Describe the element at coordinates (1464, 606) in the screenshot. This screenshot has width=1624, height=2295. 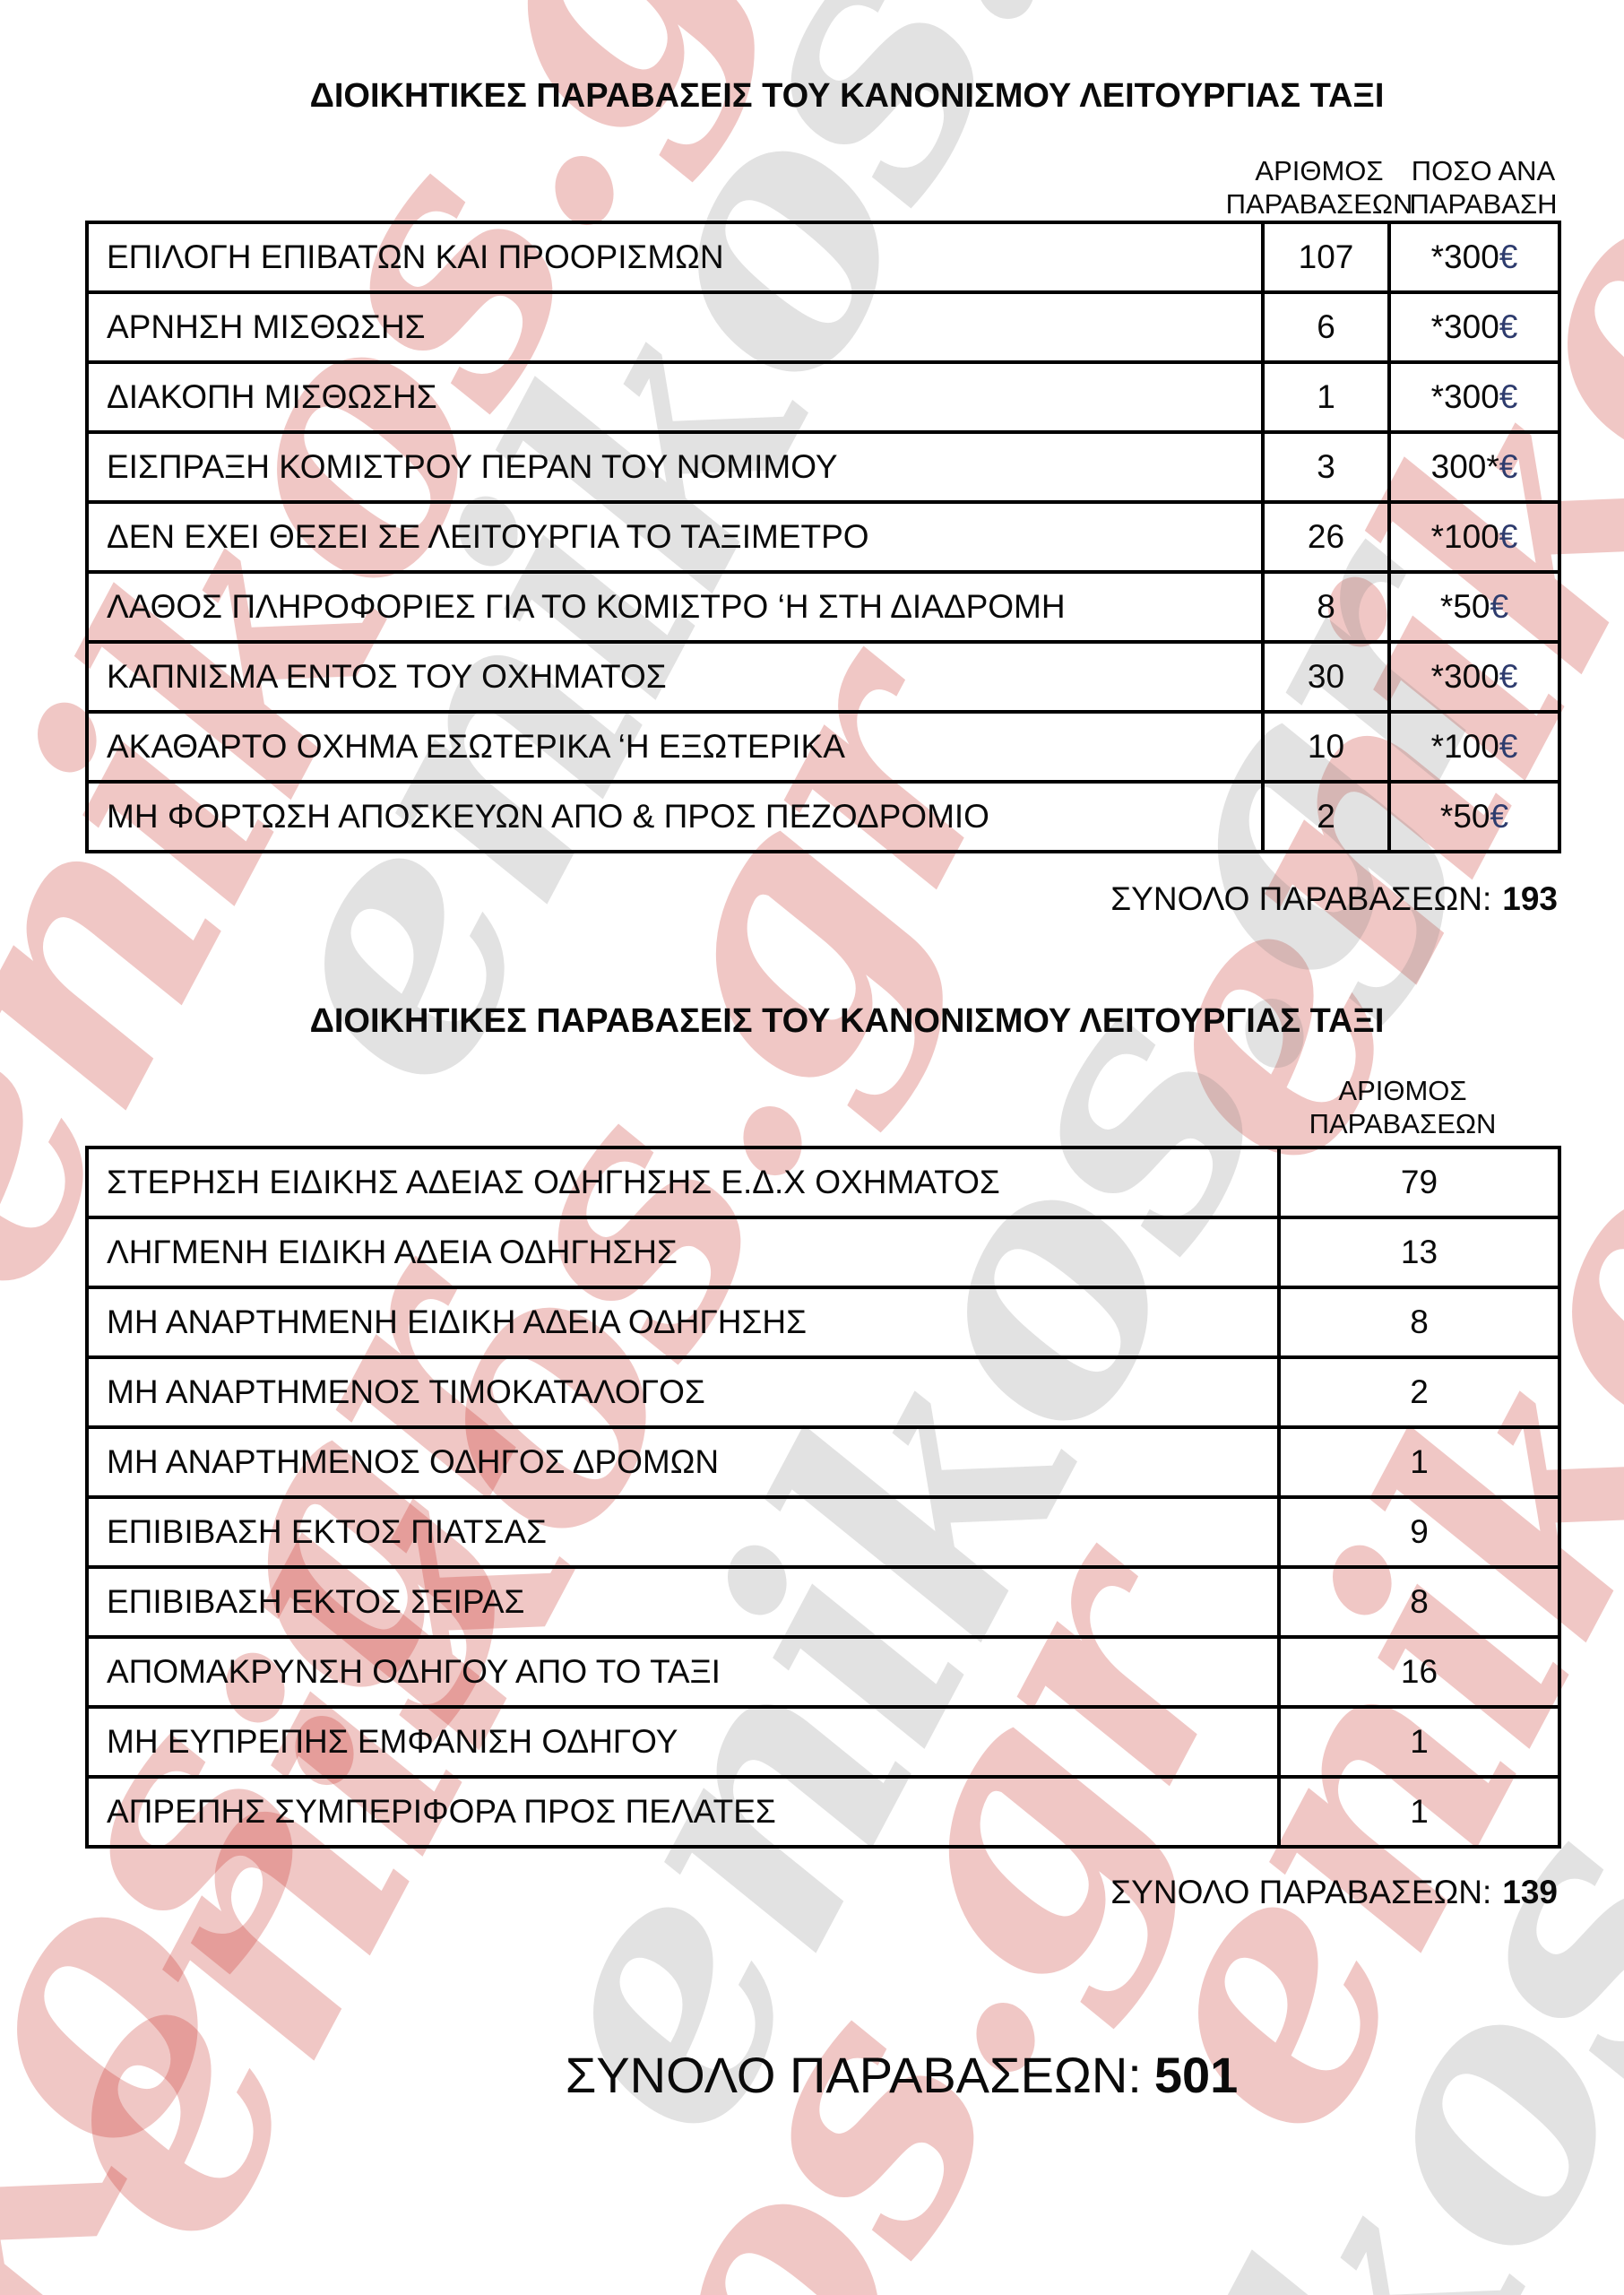
I see `fine-amount-value: *50` at that location.